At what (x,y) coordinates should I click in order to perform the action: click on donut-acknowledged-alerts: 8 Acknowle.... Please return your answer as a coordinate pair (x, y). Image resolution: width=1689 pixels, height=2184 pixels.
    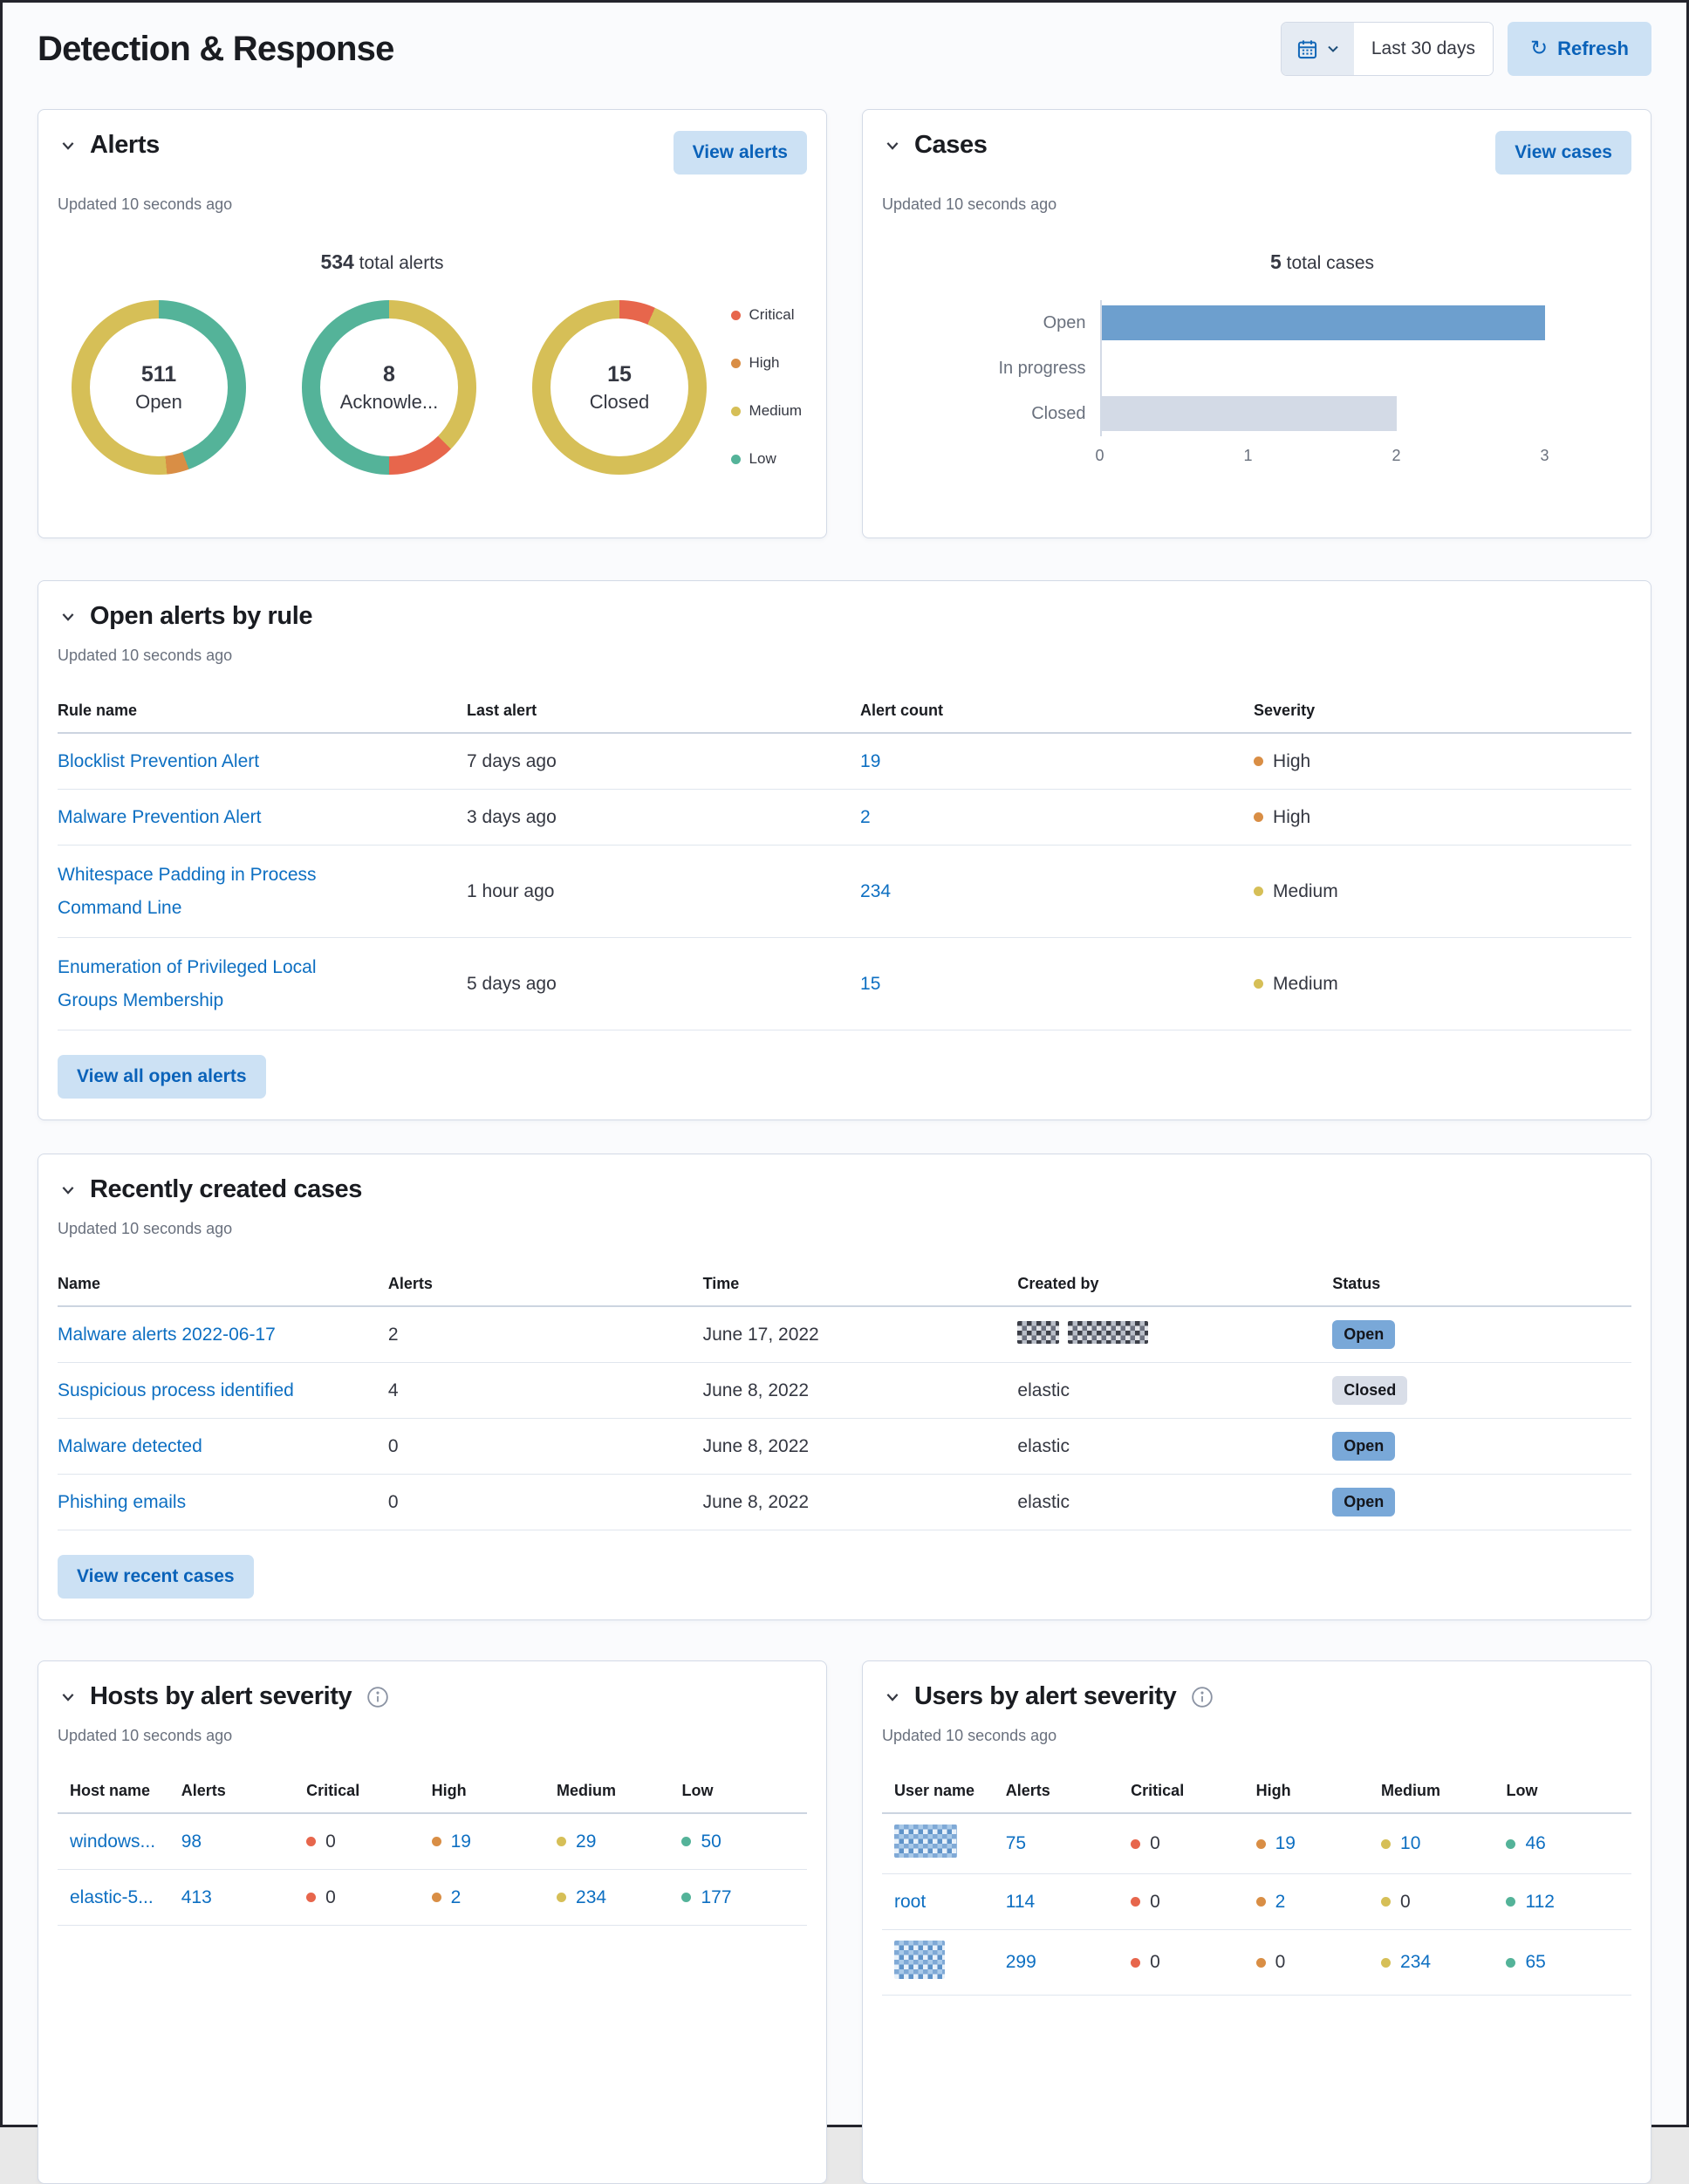
    Looking at the image, I should click on (389, 387).